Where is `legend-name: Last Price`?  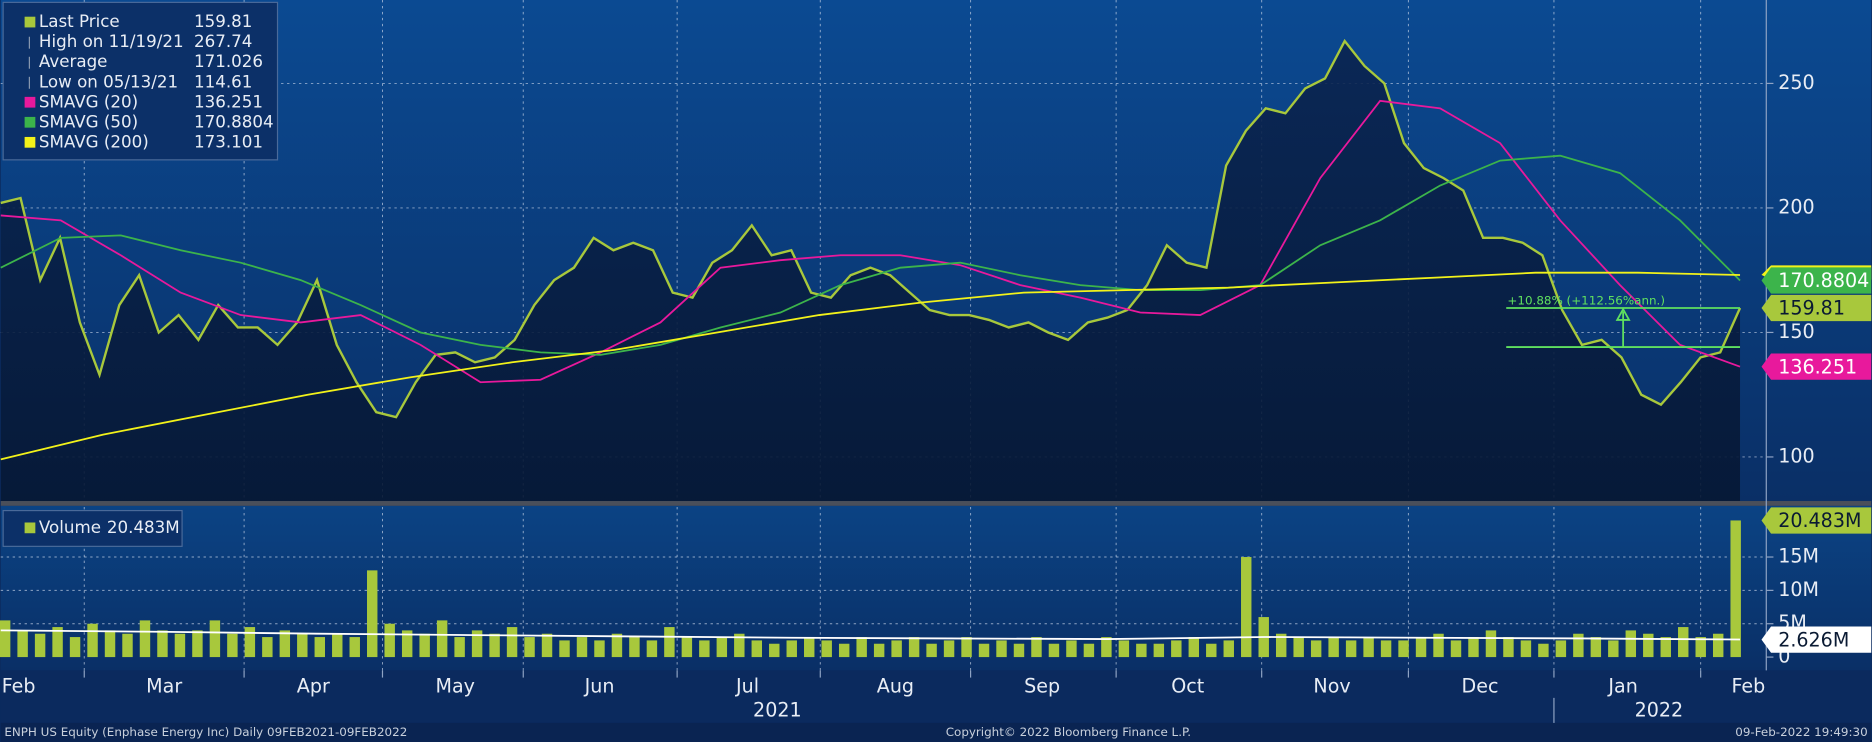
legend-name: Last Price is located at coordinates (79, 21).